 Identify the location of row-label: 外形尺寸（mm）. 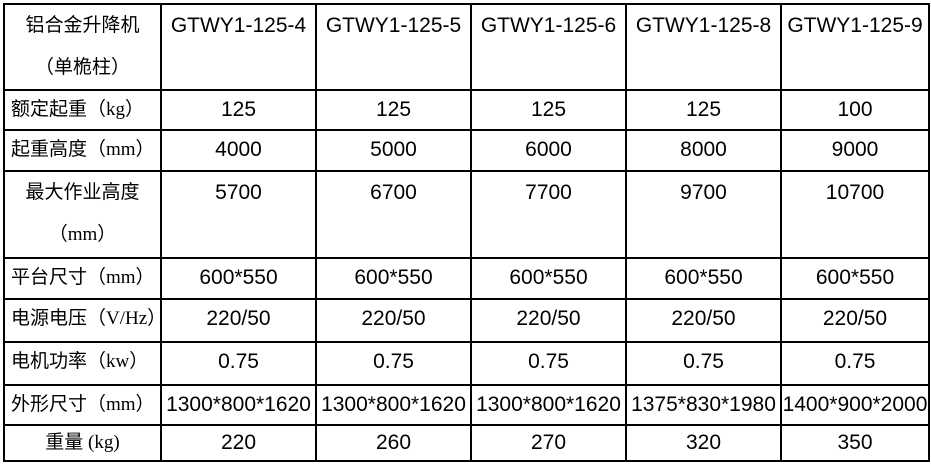
(82, 405).